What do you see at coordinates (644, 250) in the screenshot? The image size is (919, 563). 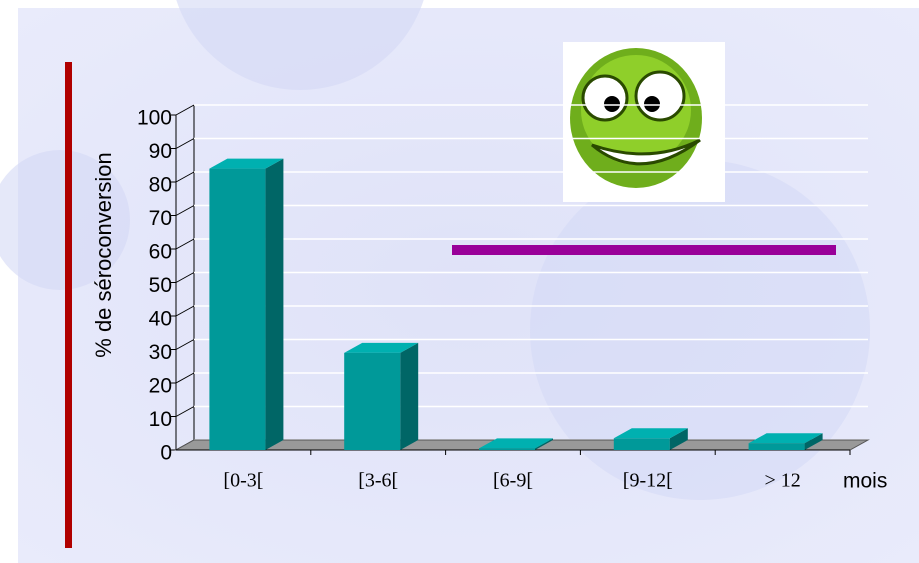 I see `purple-line` at bounding box center [644, 250].